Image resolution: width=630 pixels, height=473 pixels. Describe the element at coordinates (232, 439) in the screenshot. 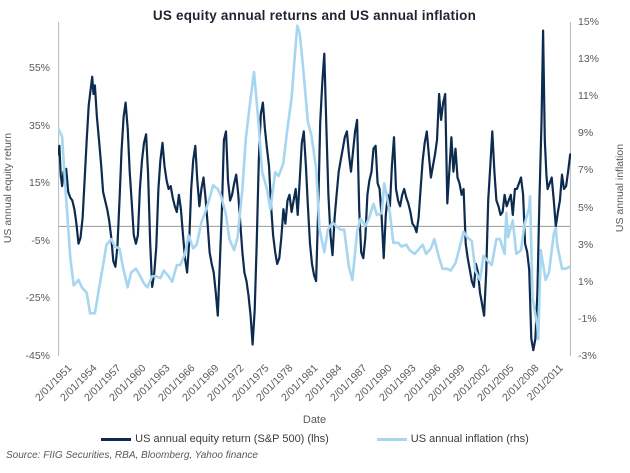

I see `legend-label-equity: US annual equity return (S&P 500) (lhs)` at that location.